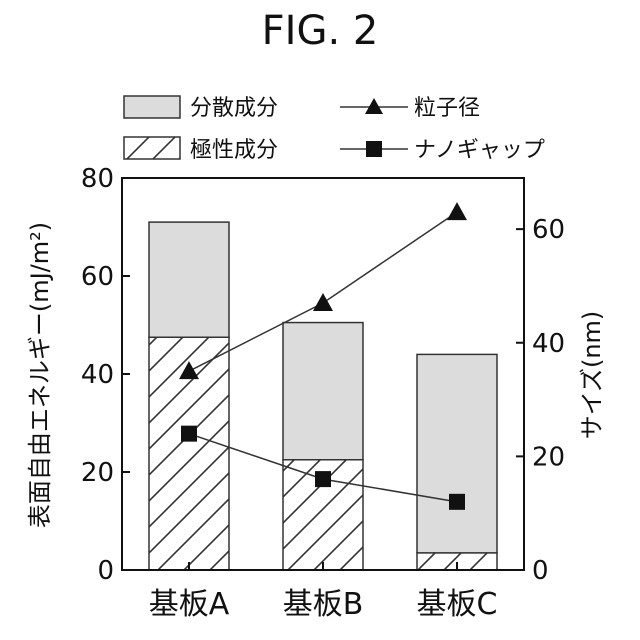  Describe the element at coordinates (234, 108) in the screenshot. I see `legend-label-dispersion: 分散成分` at that location.